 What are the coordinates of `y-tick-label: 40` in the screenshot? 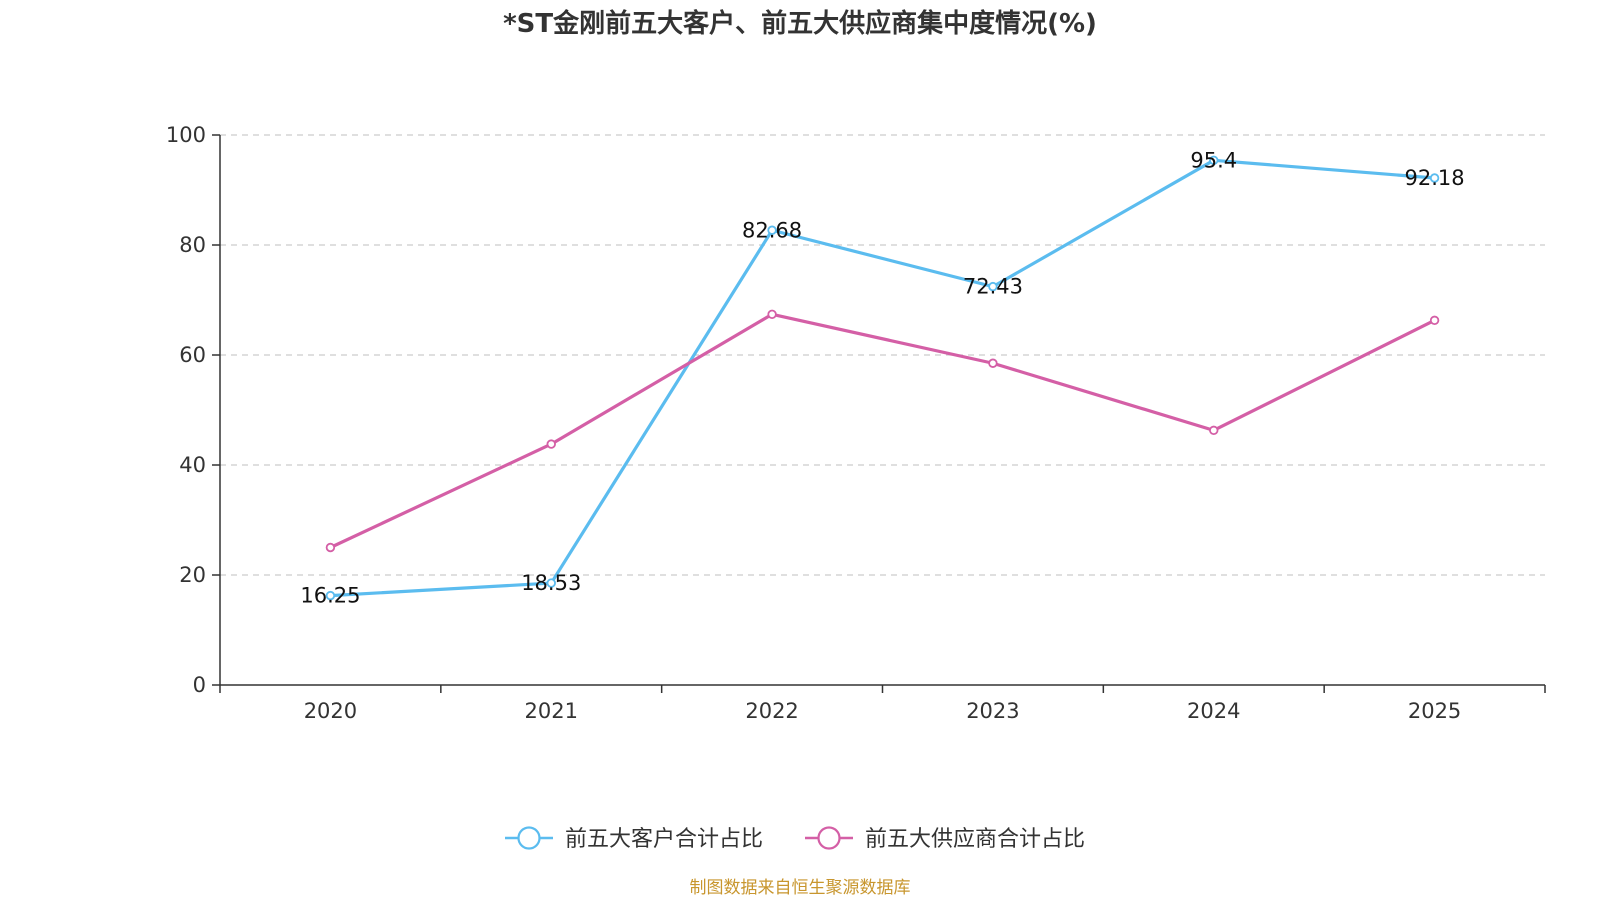 It's located at (192, 465).